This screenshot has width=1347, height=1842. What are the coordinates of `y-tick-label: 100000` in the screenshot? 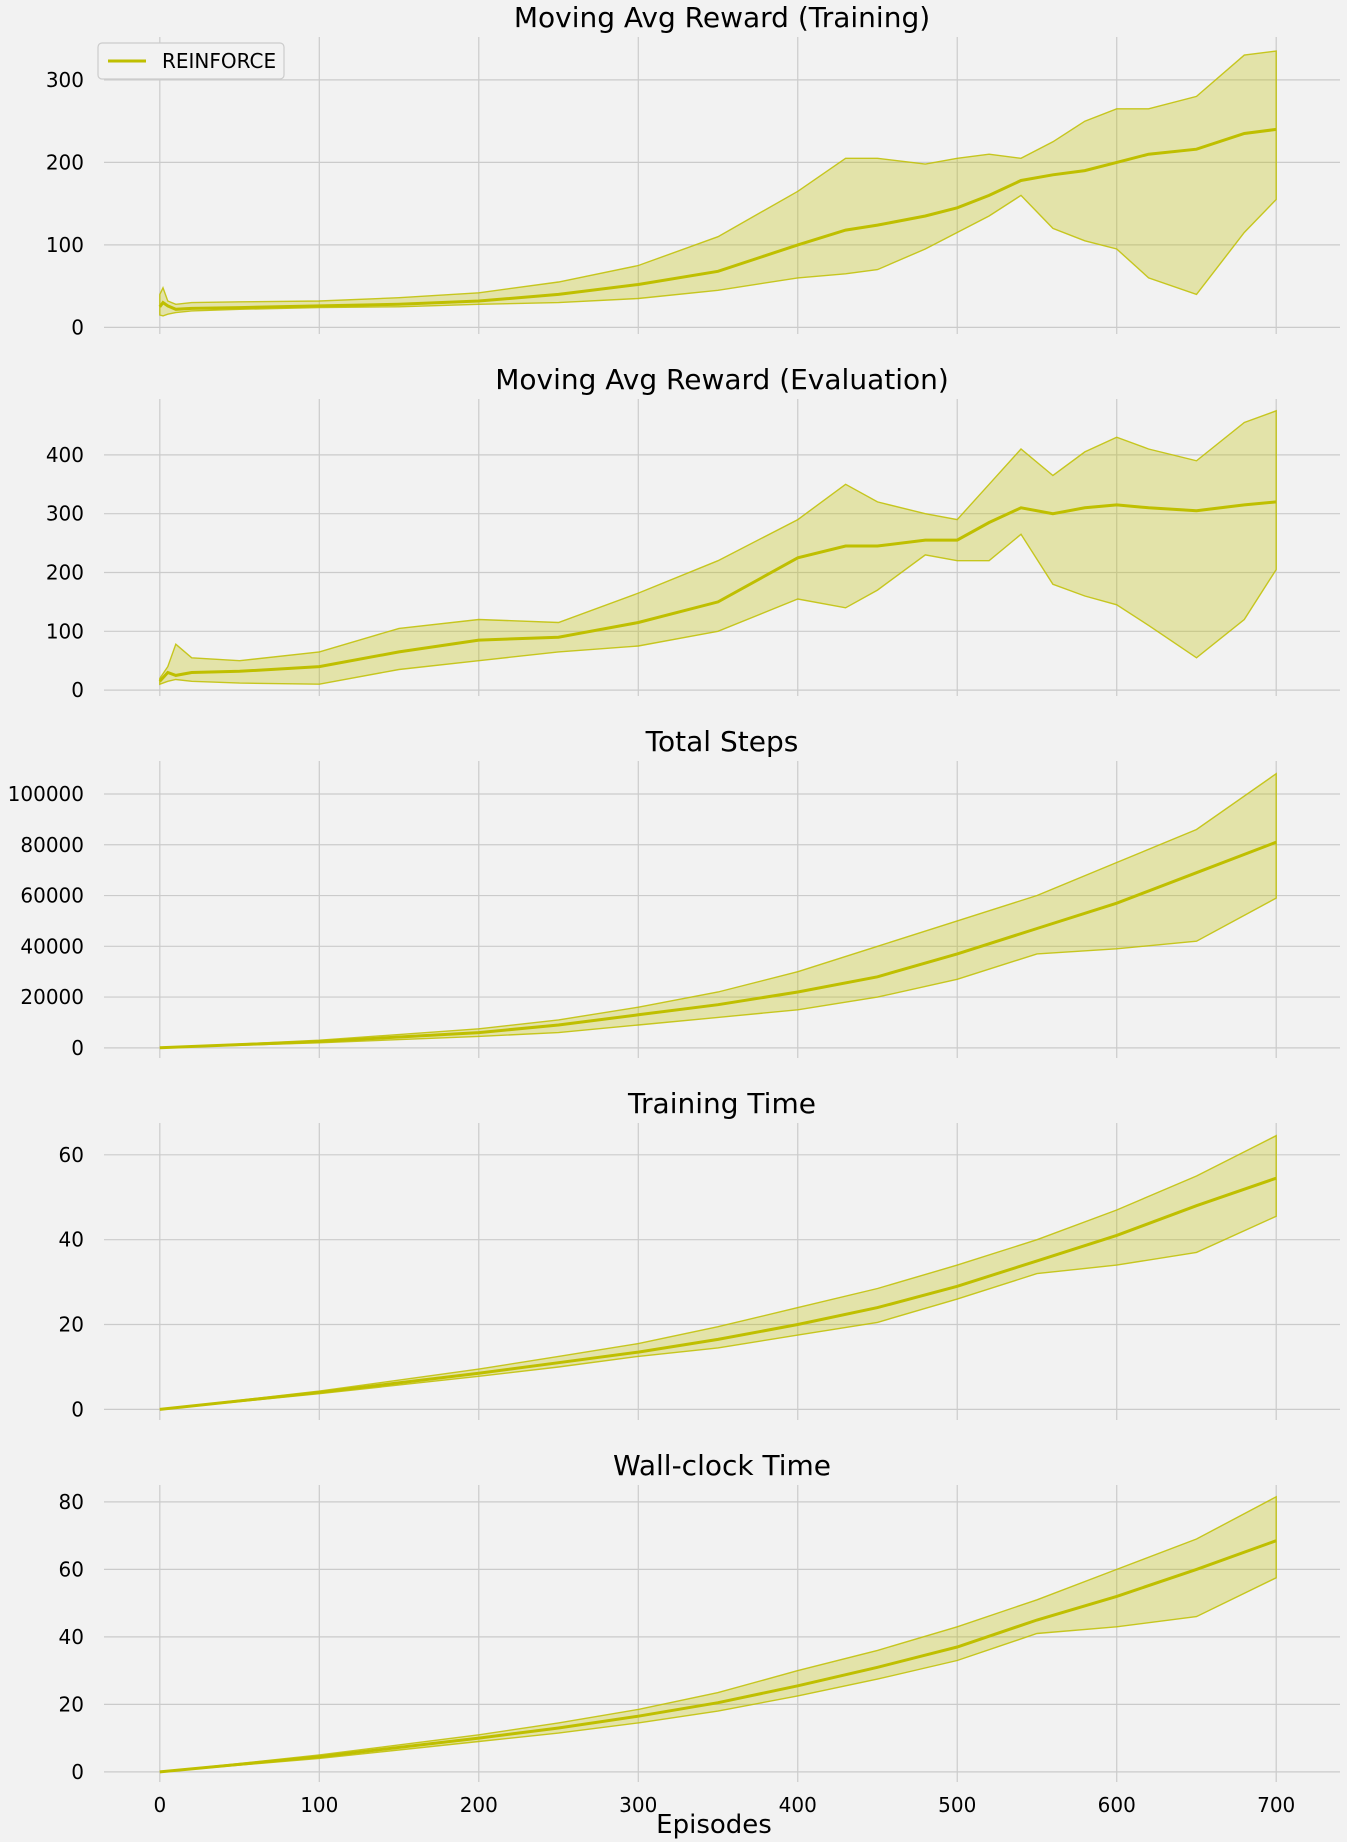 It's located at (46, 794).